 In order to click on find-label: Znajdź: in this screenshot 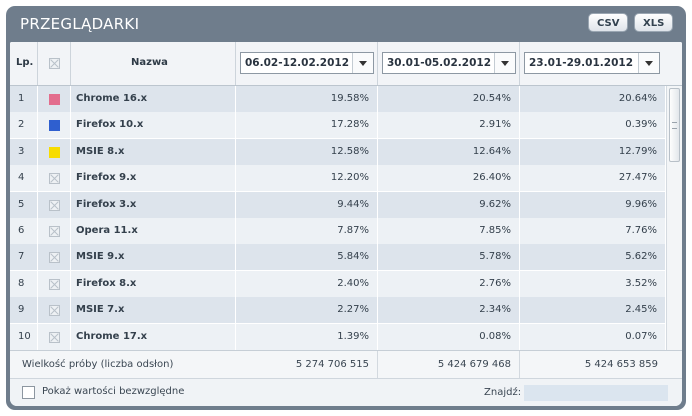, I will do `click(503, 392)`.